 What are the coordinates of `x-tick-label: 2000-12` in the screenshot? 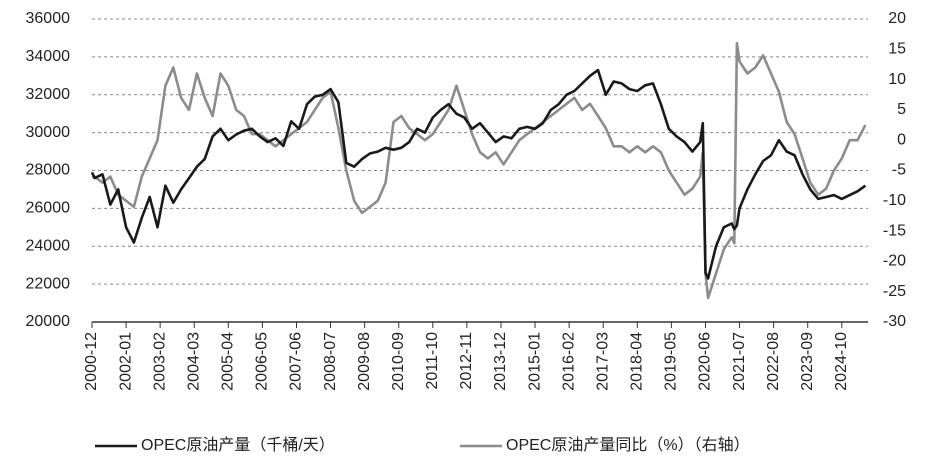 It's located at (91, 361).